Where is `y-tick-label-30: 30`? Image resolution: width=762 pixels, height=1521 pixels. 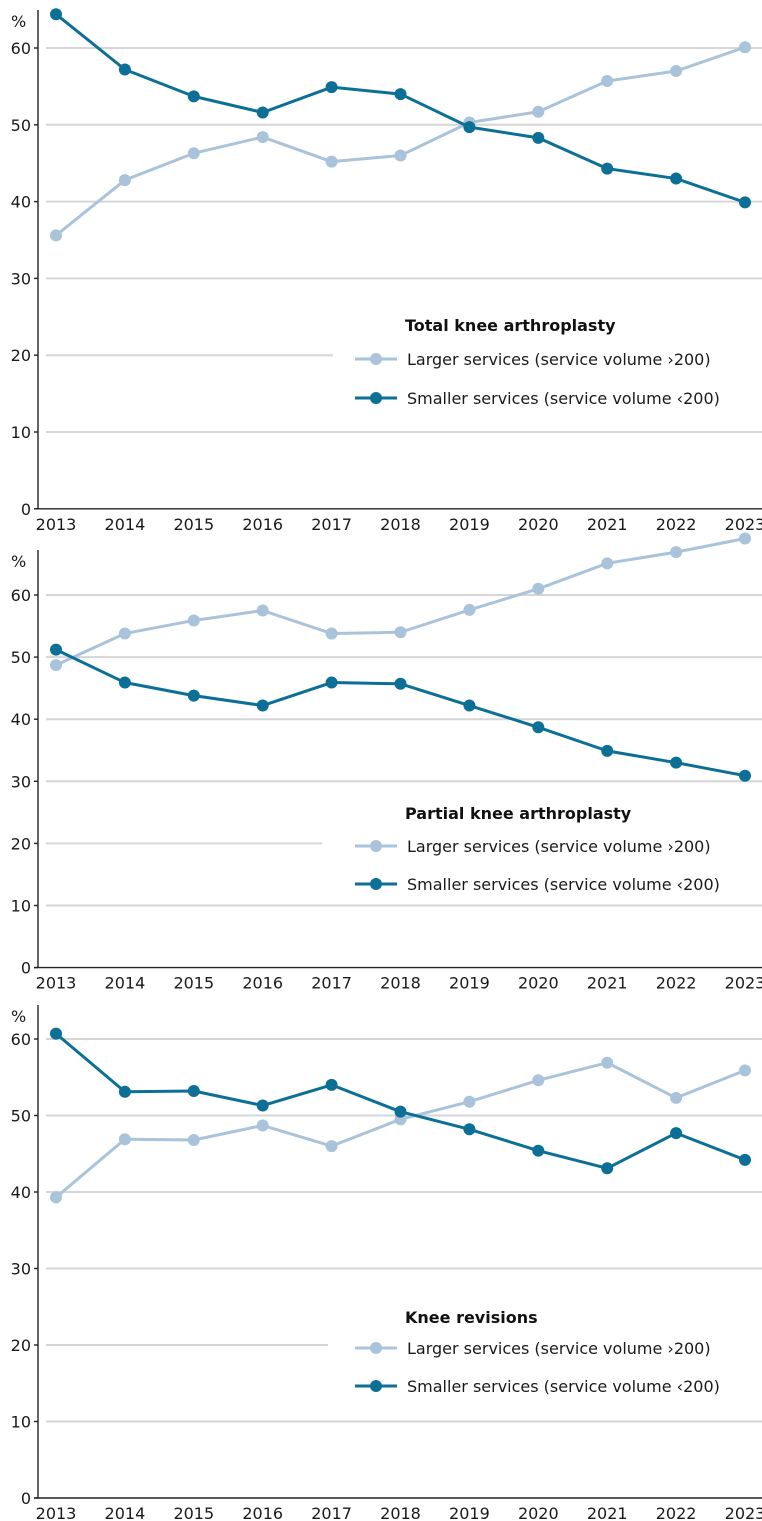
y-tick-label-30: 30 is located at coordinates (21, 781).